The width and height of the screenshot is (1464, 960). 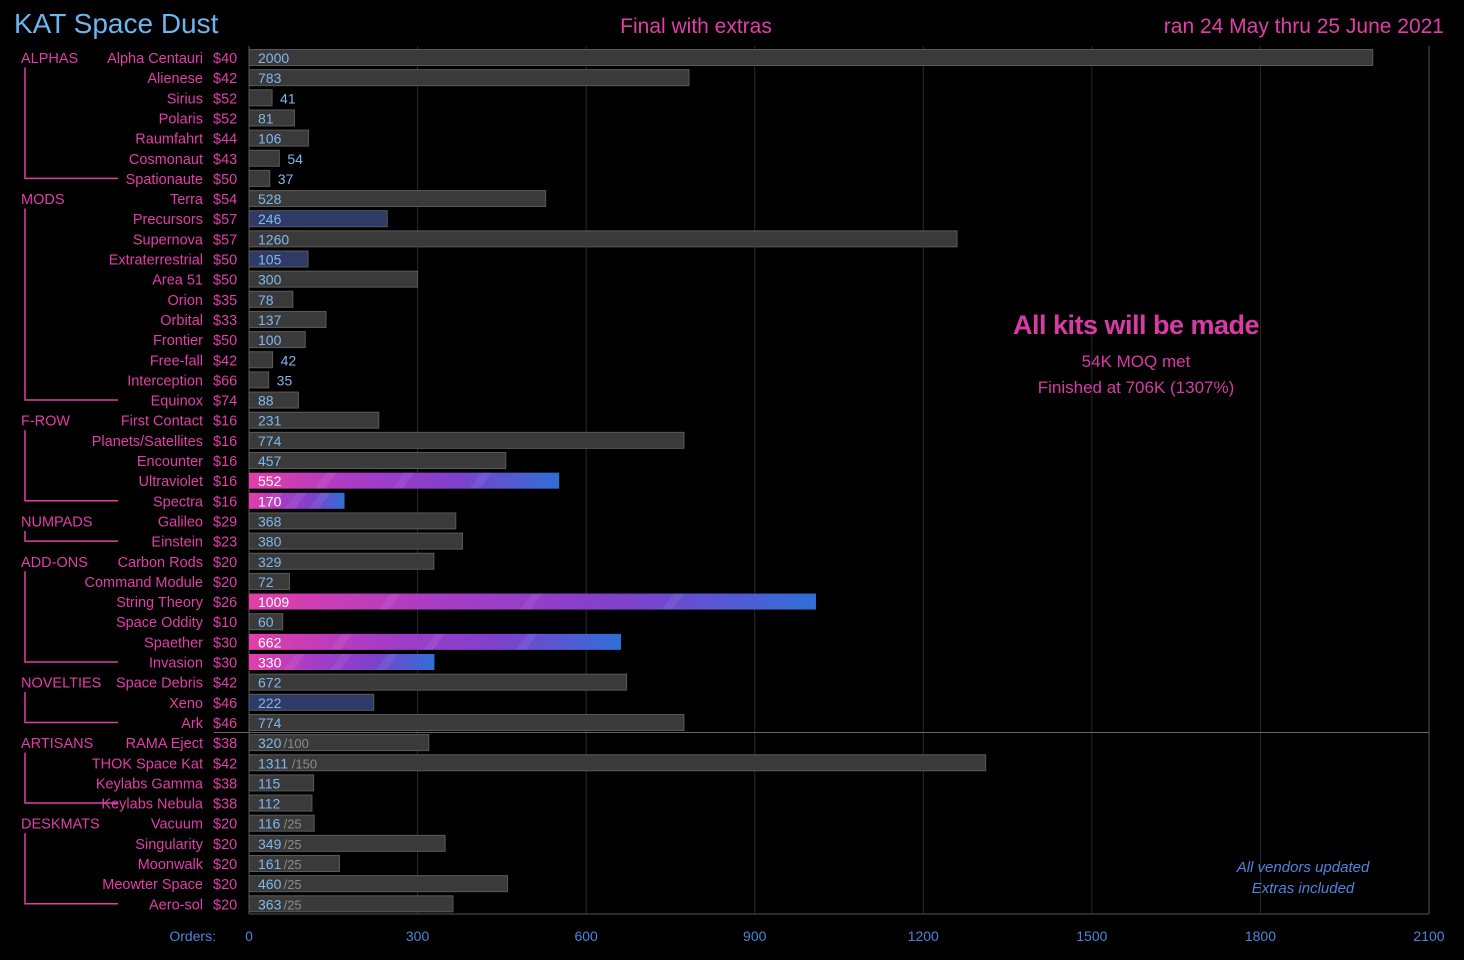 What do you see at coordinates (178, 502) in the screenshot?
I see `category-label: Spectra` at bounding box center [178, 502].